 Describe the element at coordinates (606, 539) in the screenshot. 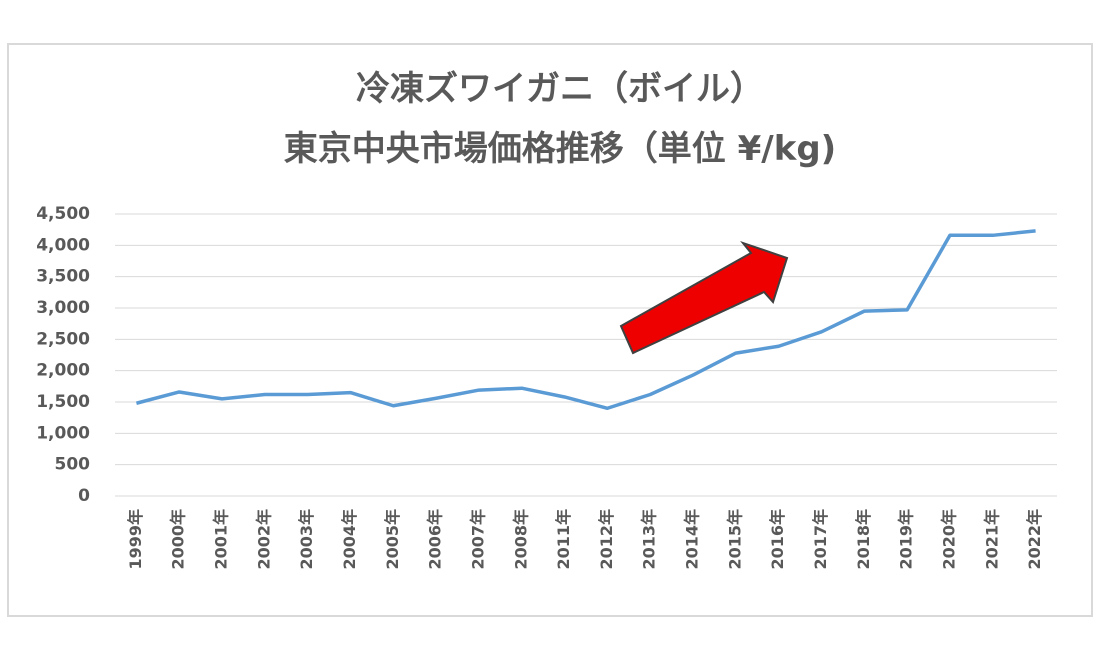

I see `x-tick-label: 2012年` at that location.